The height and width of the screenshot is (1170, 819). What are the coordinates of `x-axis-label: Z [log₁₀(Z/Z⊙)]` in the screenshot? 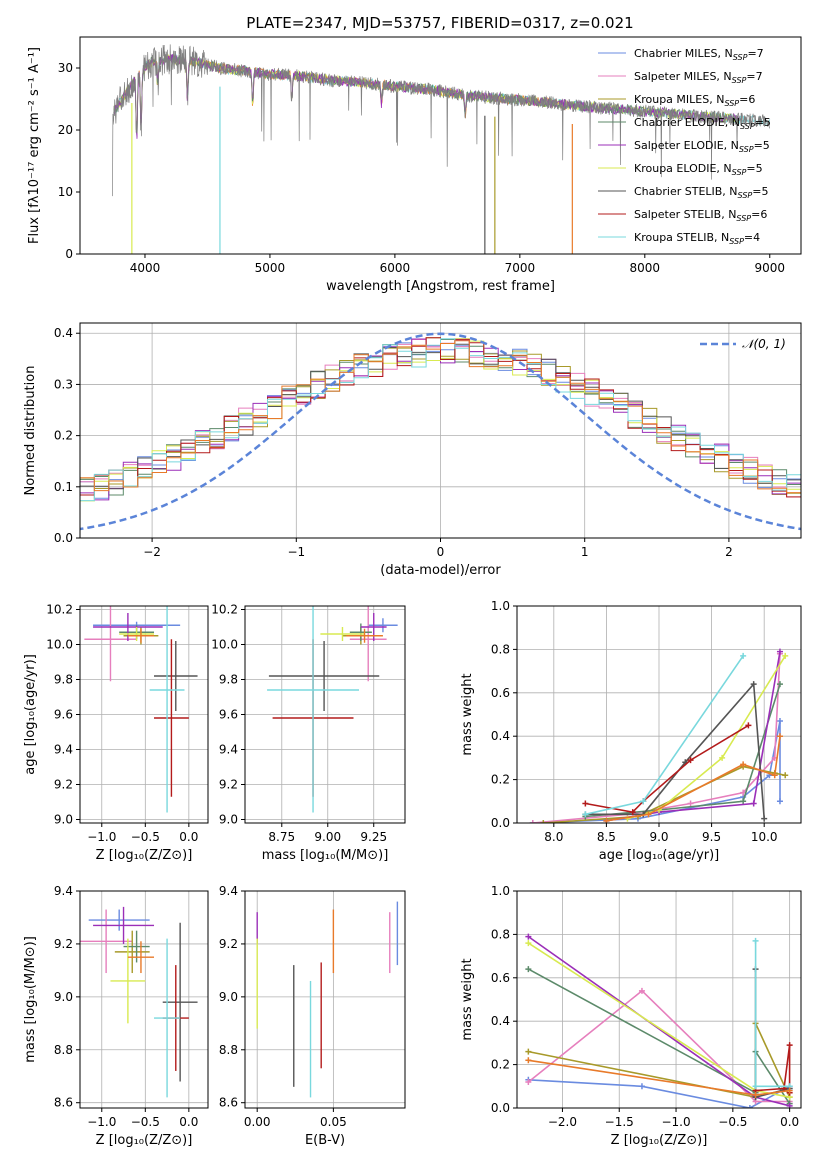 It's located at (144, 1140).